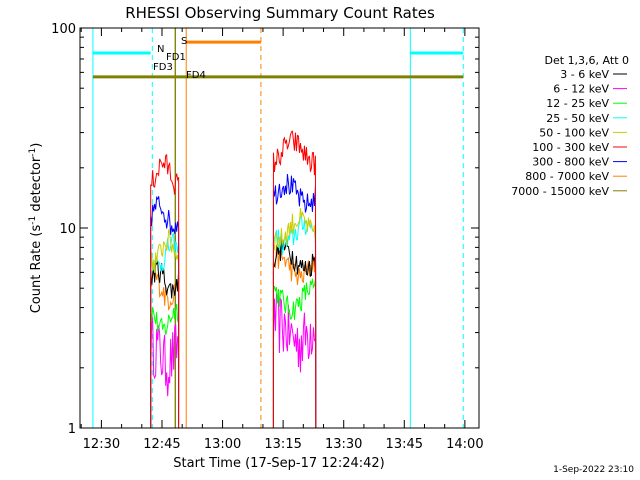  I want to click on y-tick-label: 100, so click(63, 29).